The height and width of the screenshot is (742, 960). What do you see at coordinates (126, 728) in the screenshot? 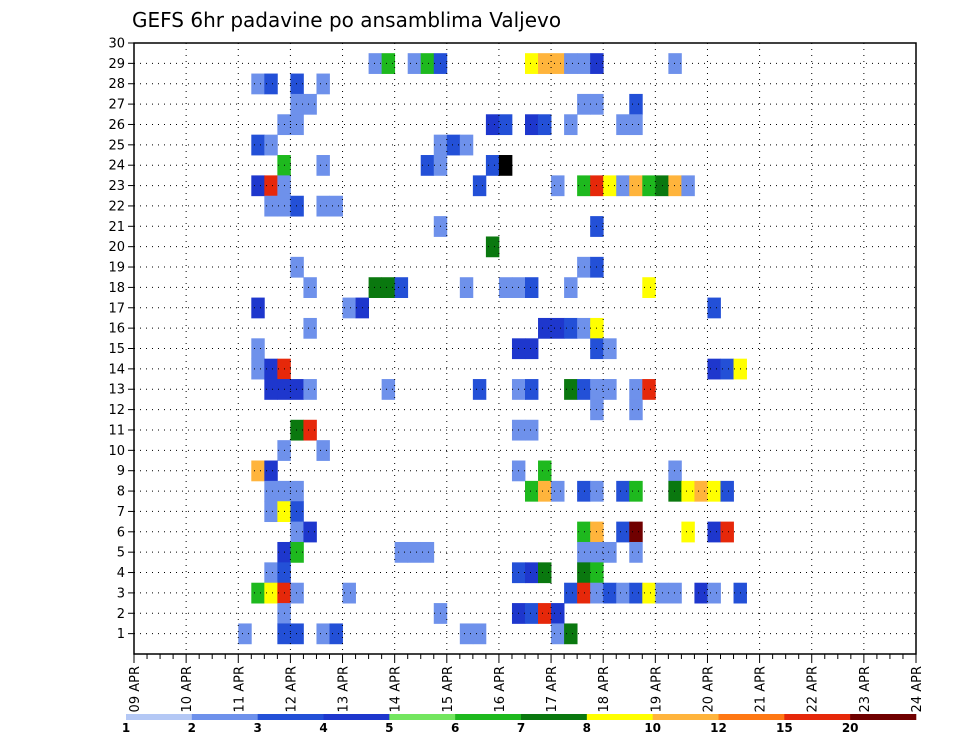
I see `colorbar-label: 1` at bounding box center [126, 728].